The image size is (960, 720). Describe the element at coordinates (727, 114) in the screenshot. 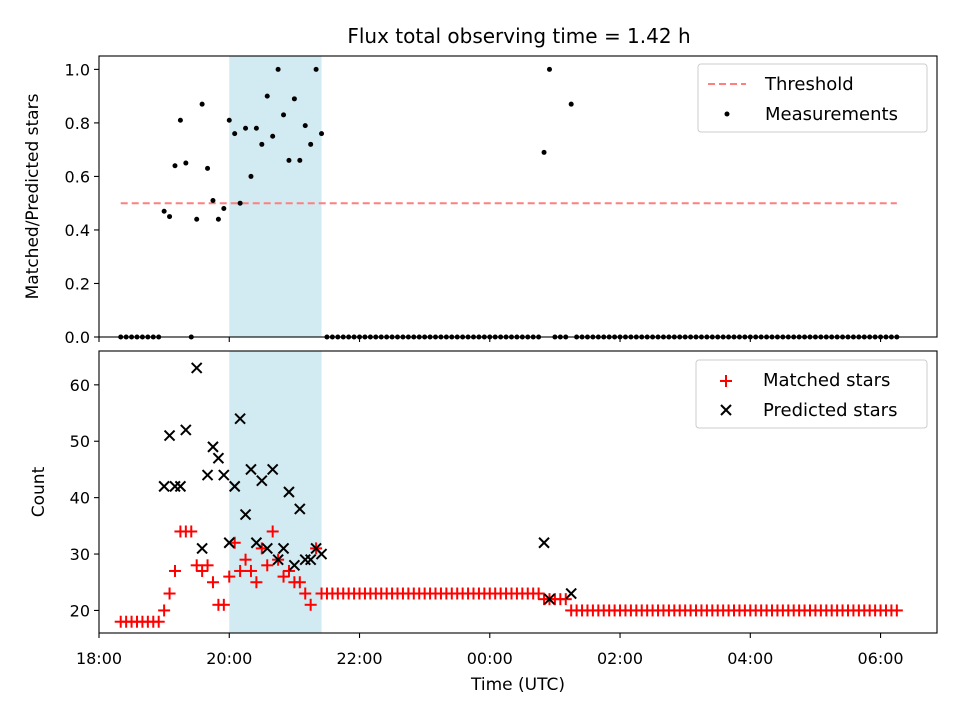

I see `legend-measurements-swatch` at that location.